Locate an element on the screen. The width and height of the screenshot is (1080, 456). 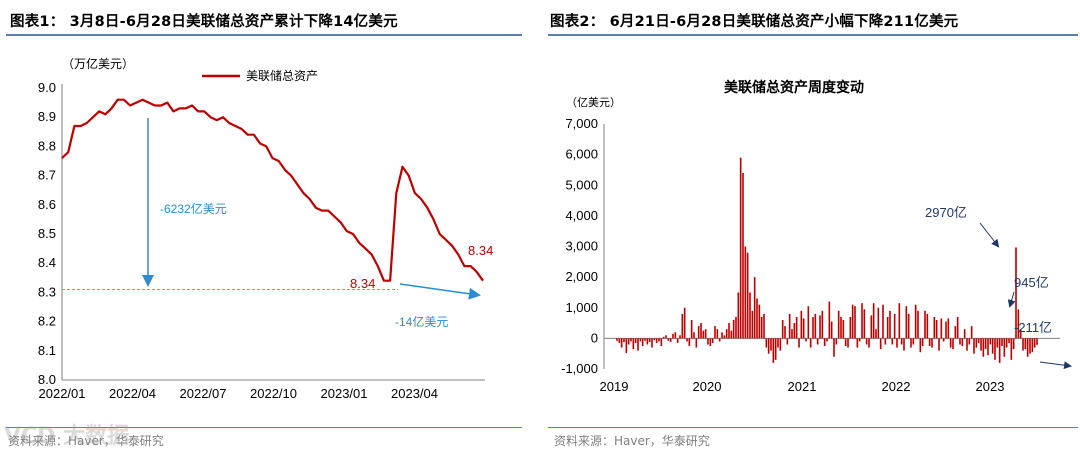
right-source-rule is located at coordinates (813, 427).